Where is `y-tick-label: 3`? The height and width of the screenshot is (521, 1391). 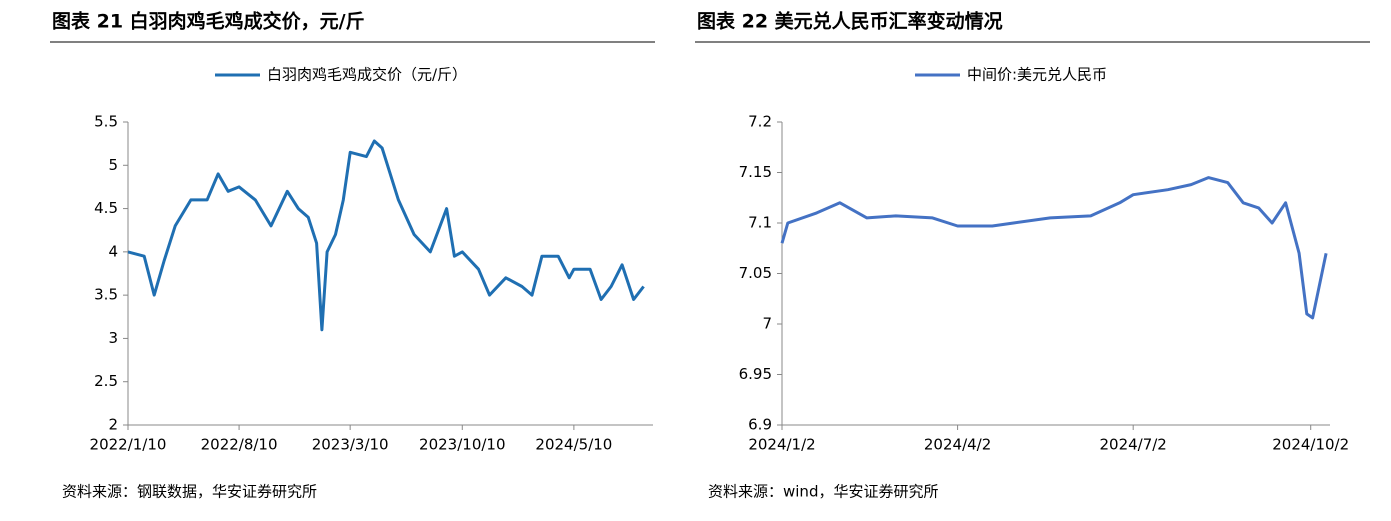
y-tick-label: 3 is located at coordinates (113, 338).